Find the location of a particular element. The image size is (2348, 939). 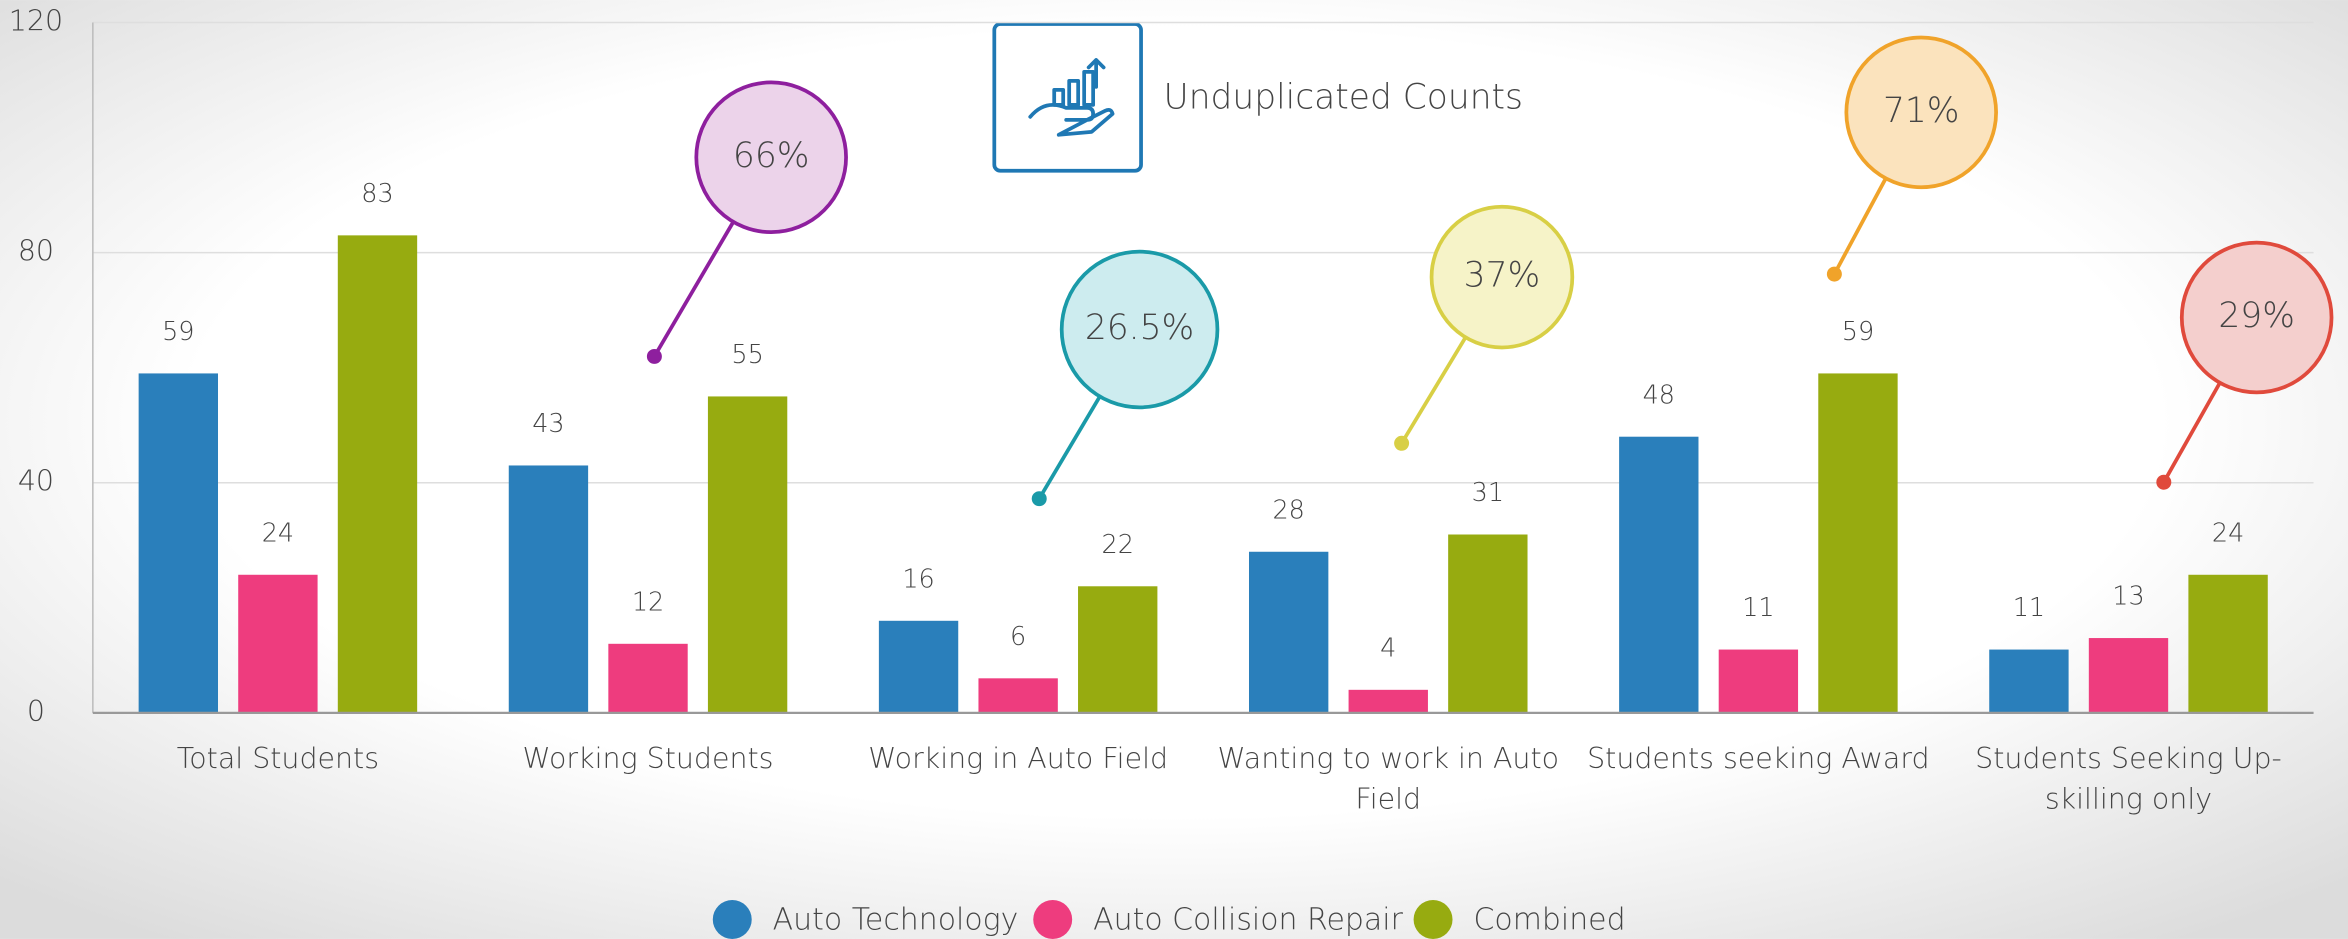

callout-label: 37% is located at coordinates (1502, 276).